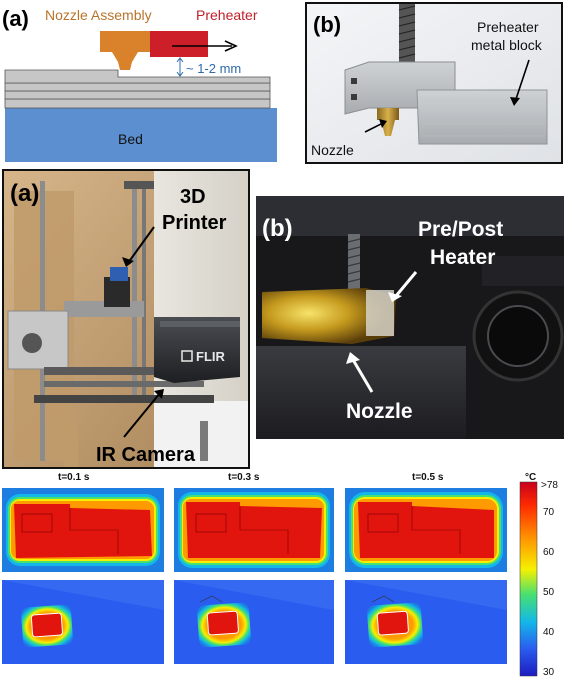  What do you see at coordinates (353, 358) in the screenshot?
I see `nozzle-arrowhead-mid` at bounding box center [353, 358].